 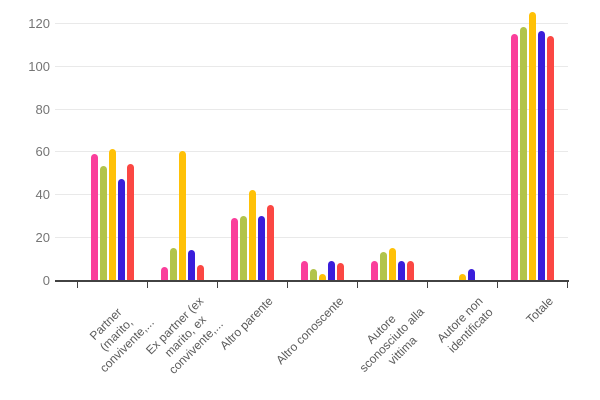 I want to click on y-axis-tick-label: 80, so click(x=42, y=109).